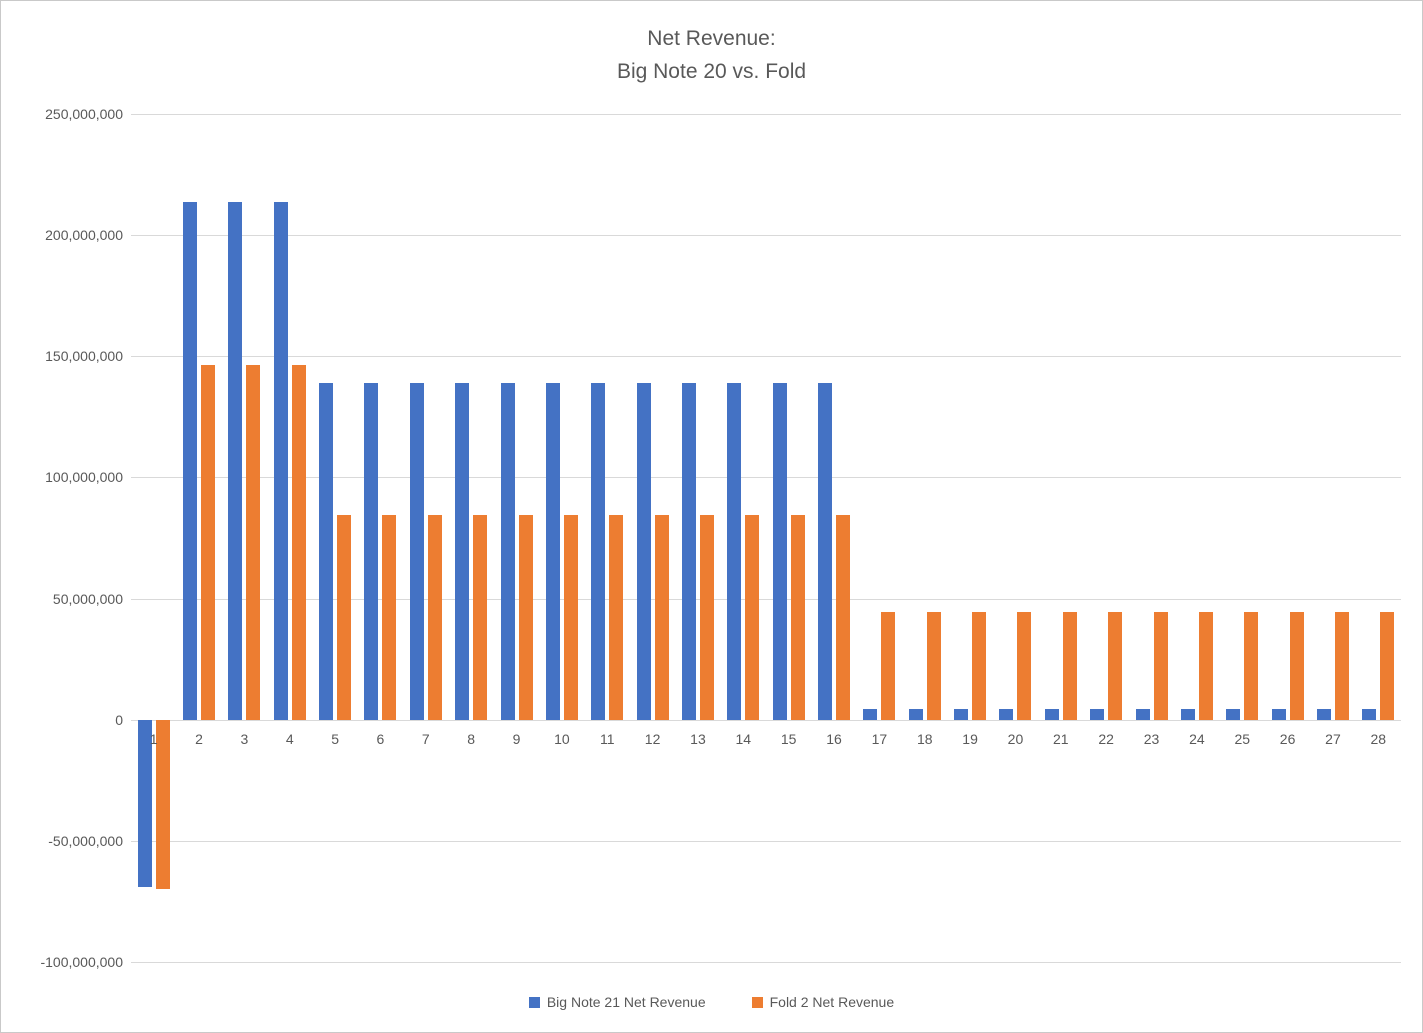  What do you see at coordinates (1197, 738) in the screenshot?
I see `x-axis-label: 24` at bounding box center [1197, 738].